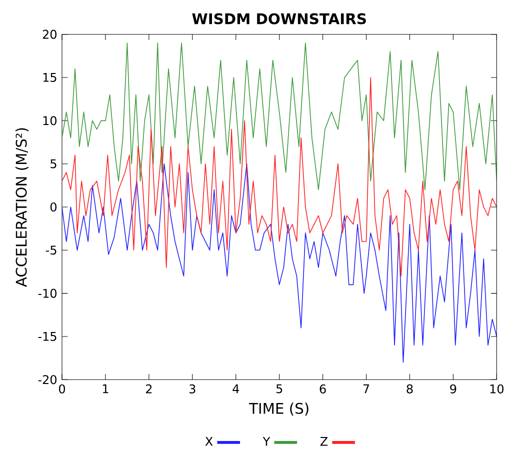  What do you see at coordinates (49, 77) in the screenshot?
I see `y-tick-label: 15` at bounding box center [49, 77].